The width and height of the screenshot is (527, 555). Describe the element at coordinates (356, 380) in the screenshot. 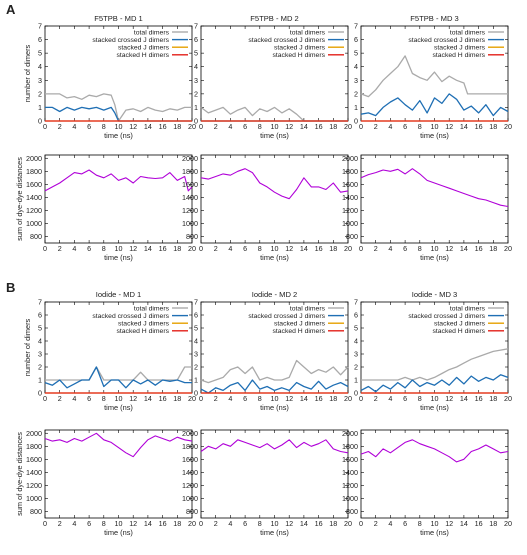

I see `y-tick-label: 1` at that location.